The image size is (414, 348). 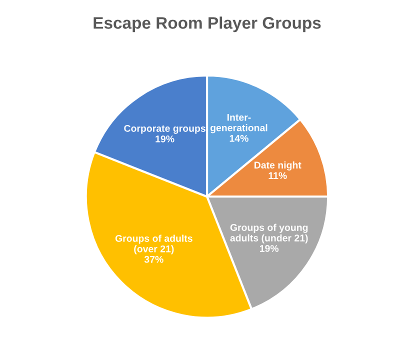 What do you see at coordinates (153, 244) in the screenshot?
I see `slice-label: Groups of adults (over 21)` at bounding box center [153, 244].